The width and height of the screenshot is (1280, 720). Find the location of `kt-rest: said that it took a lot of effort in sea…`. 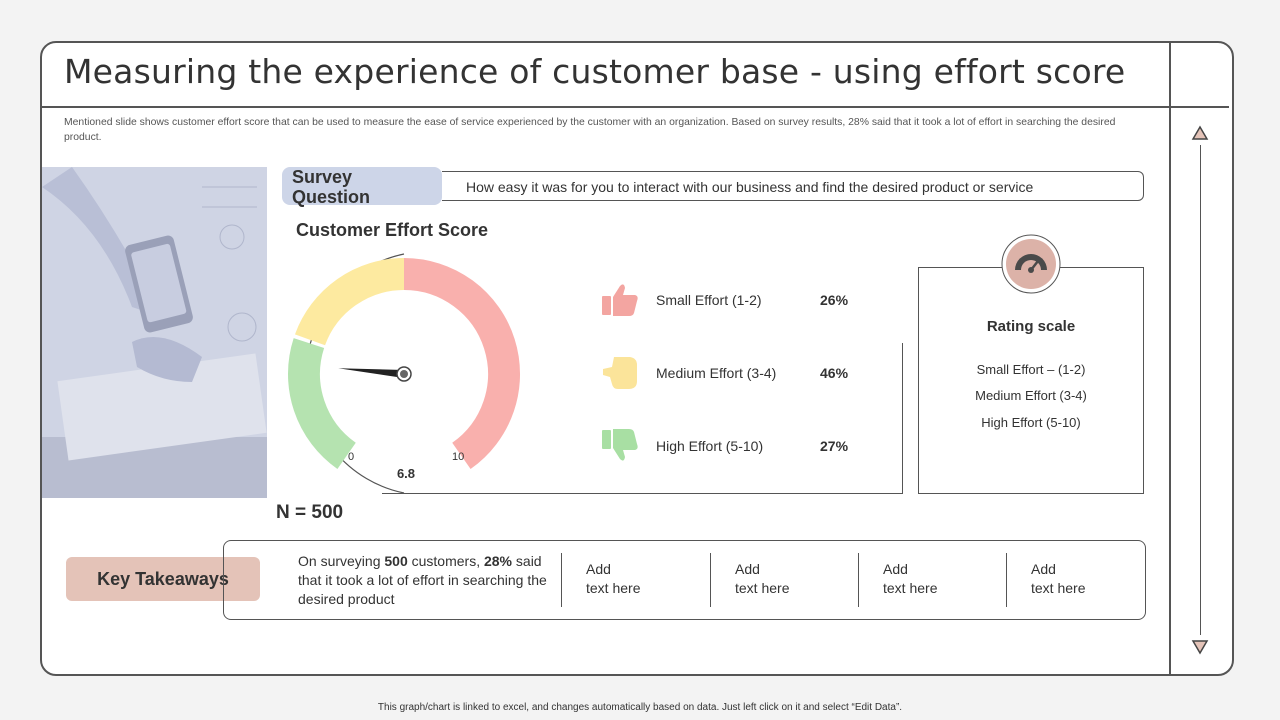

kt-rest: said that it took a lot of effort in sea… is located at coordinates (422, 580).